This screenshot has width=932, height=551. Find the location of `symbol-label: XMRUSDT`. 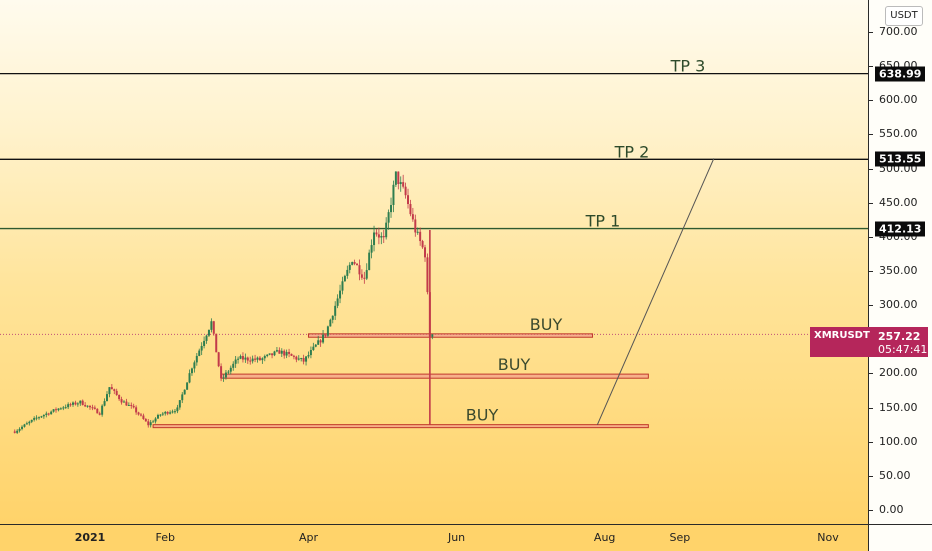

symbol-label: XMRUSDT is located at coordinates (842, 335).